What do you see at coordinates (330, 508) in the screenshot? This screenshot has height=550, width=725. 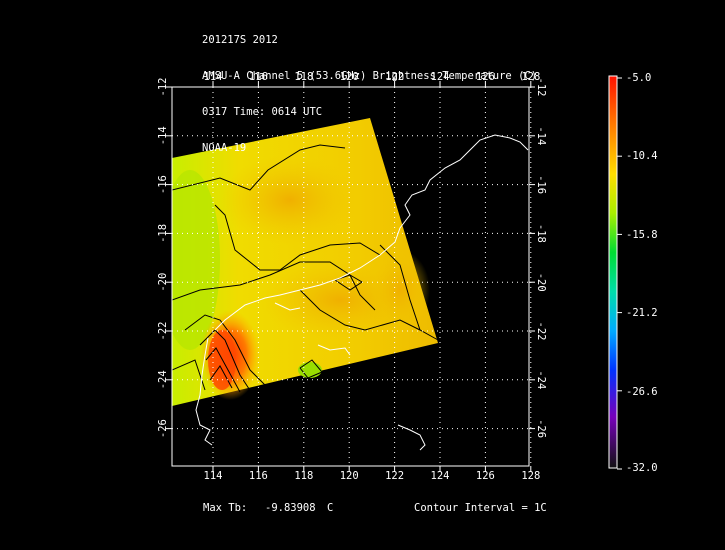 I see `max-tb-unit: C` at bounding box center [330, 508].